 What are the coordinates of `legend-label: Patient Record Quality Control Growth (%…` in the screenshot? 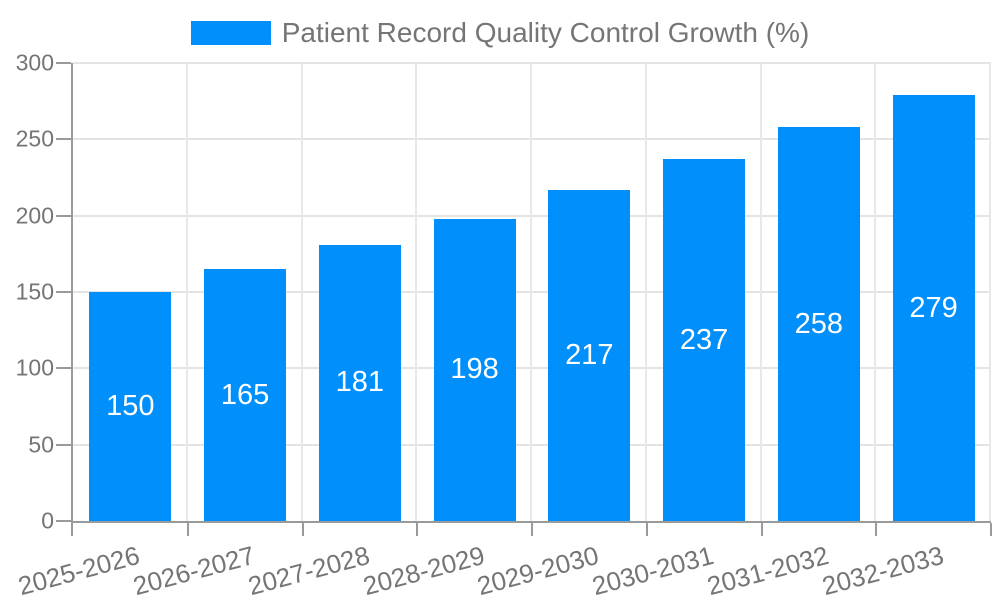 It's located at (545, 32).